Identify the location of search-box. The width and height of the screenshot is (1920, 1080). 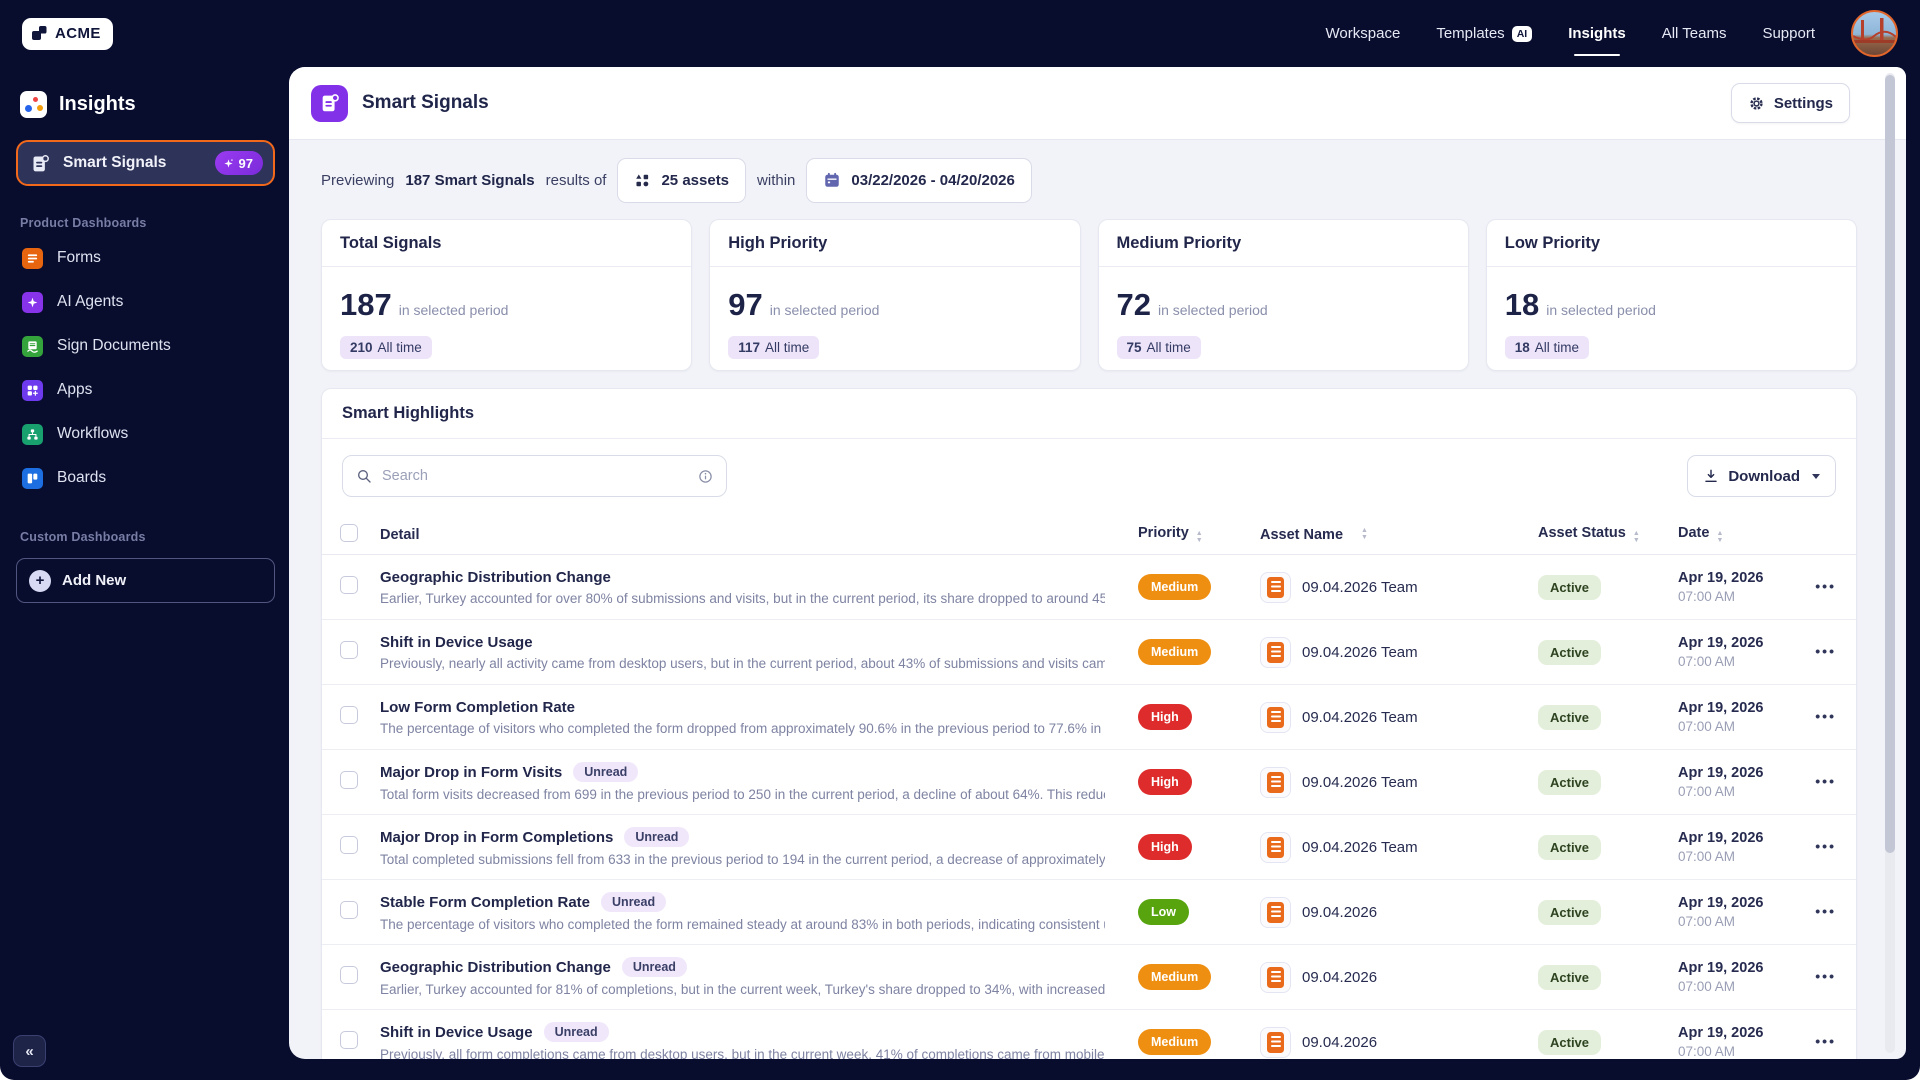
(534, 476).